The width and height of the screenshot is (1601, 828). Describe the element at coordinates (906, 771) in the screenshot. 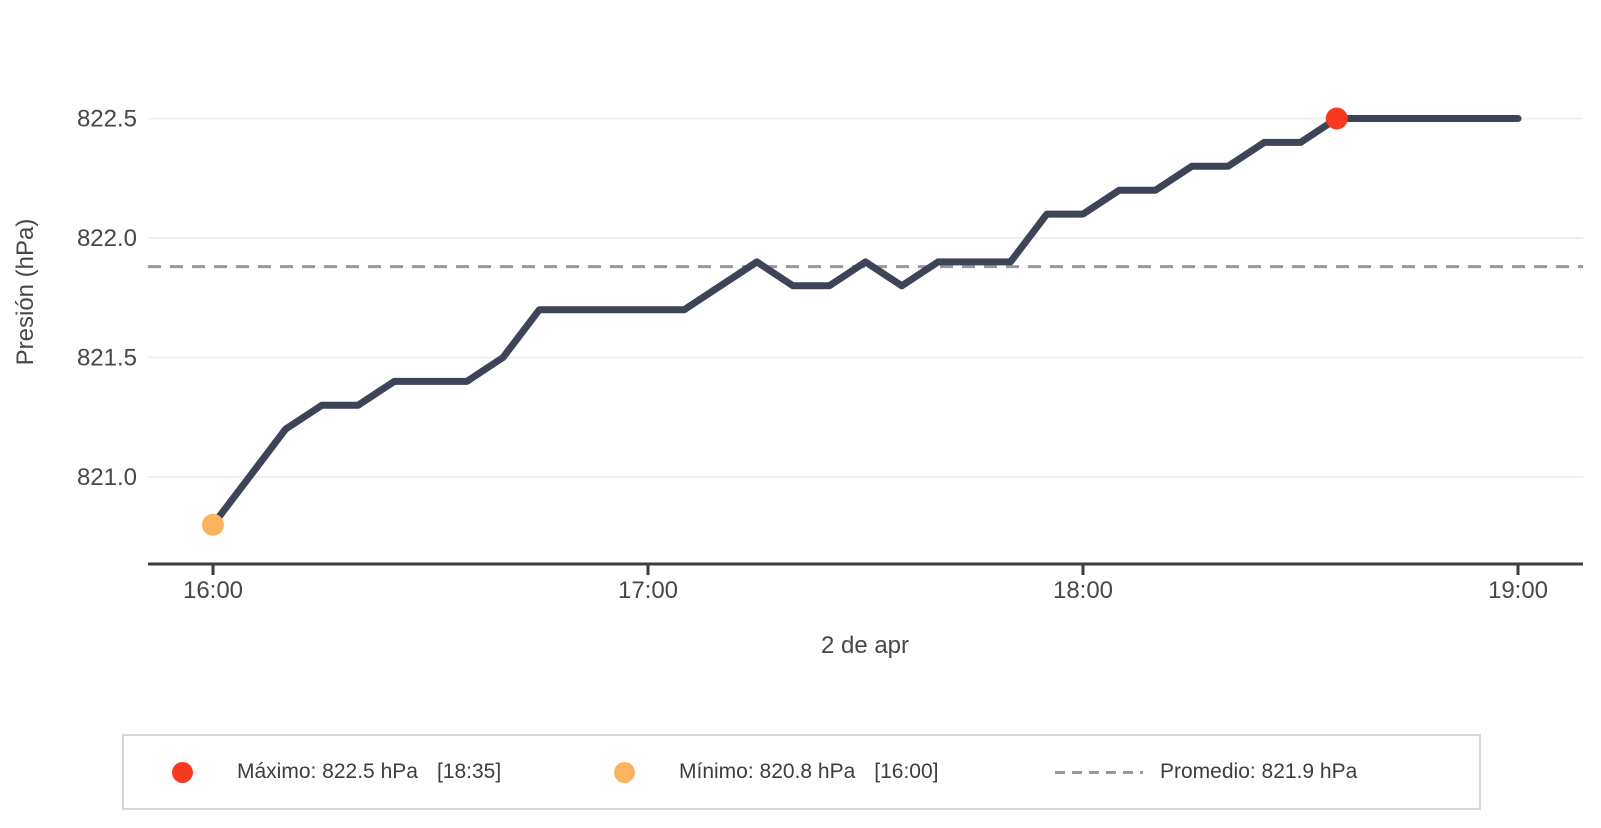

I see `legend-min-time: [16:00]` at that location.